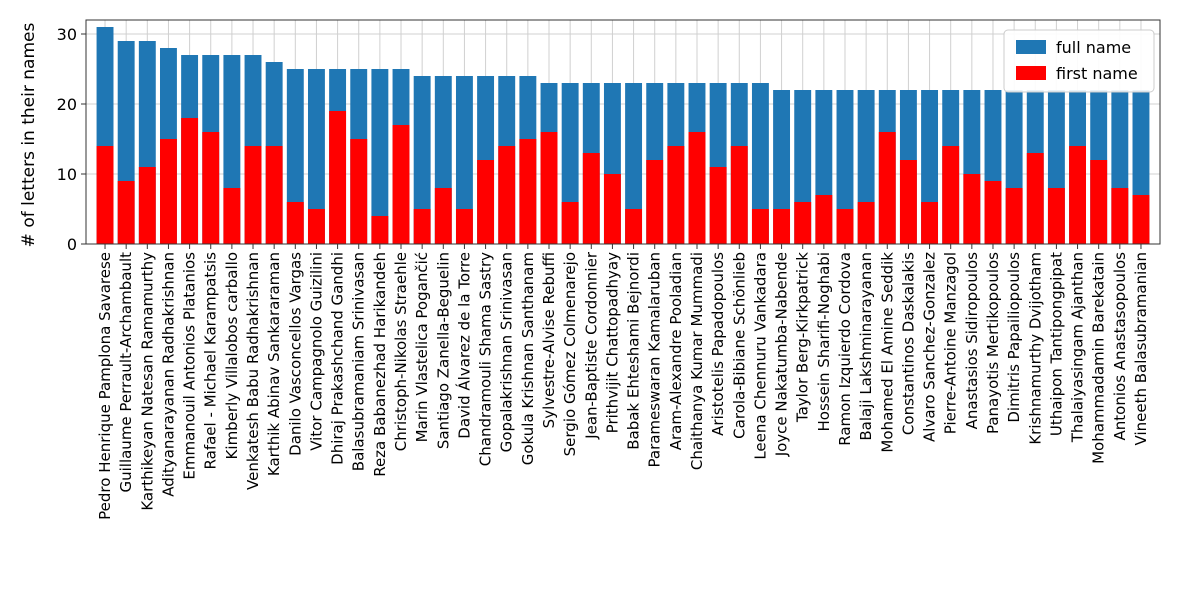 This screenshot has height=600, width=1200. Describe the element at coordinates (930, 347) in the screenshot. I see `x-tick-label: Alvaro Sanchez-Gonzalez` at that location.